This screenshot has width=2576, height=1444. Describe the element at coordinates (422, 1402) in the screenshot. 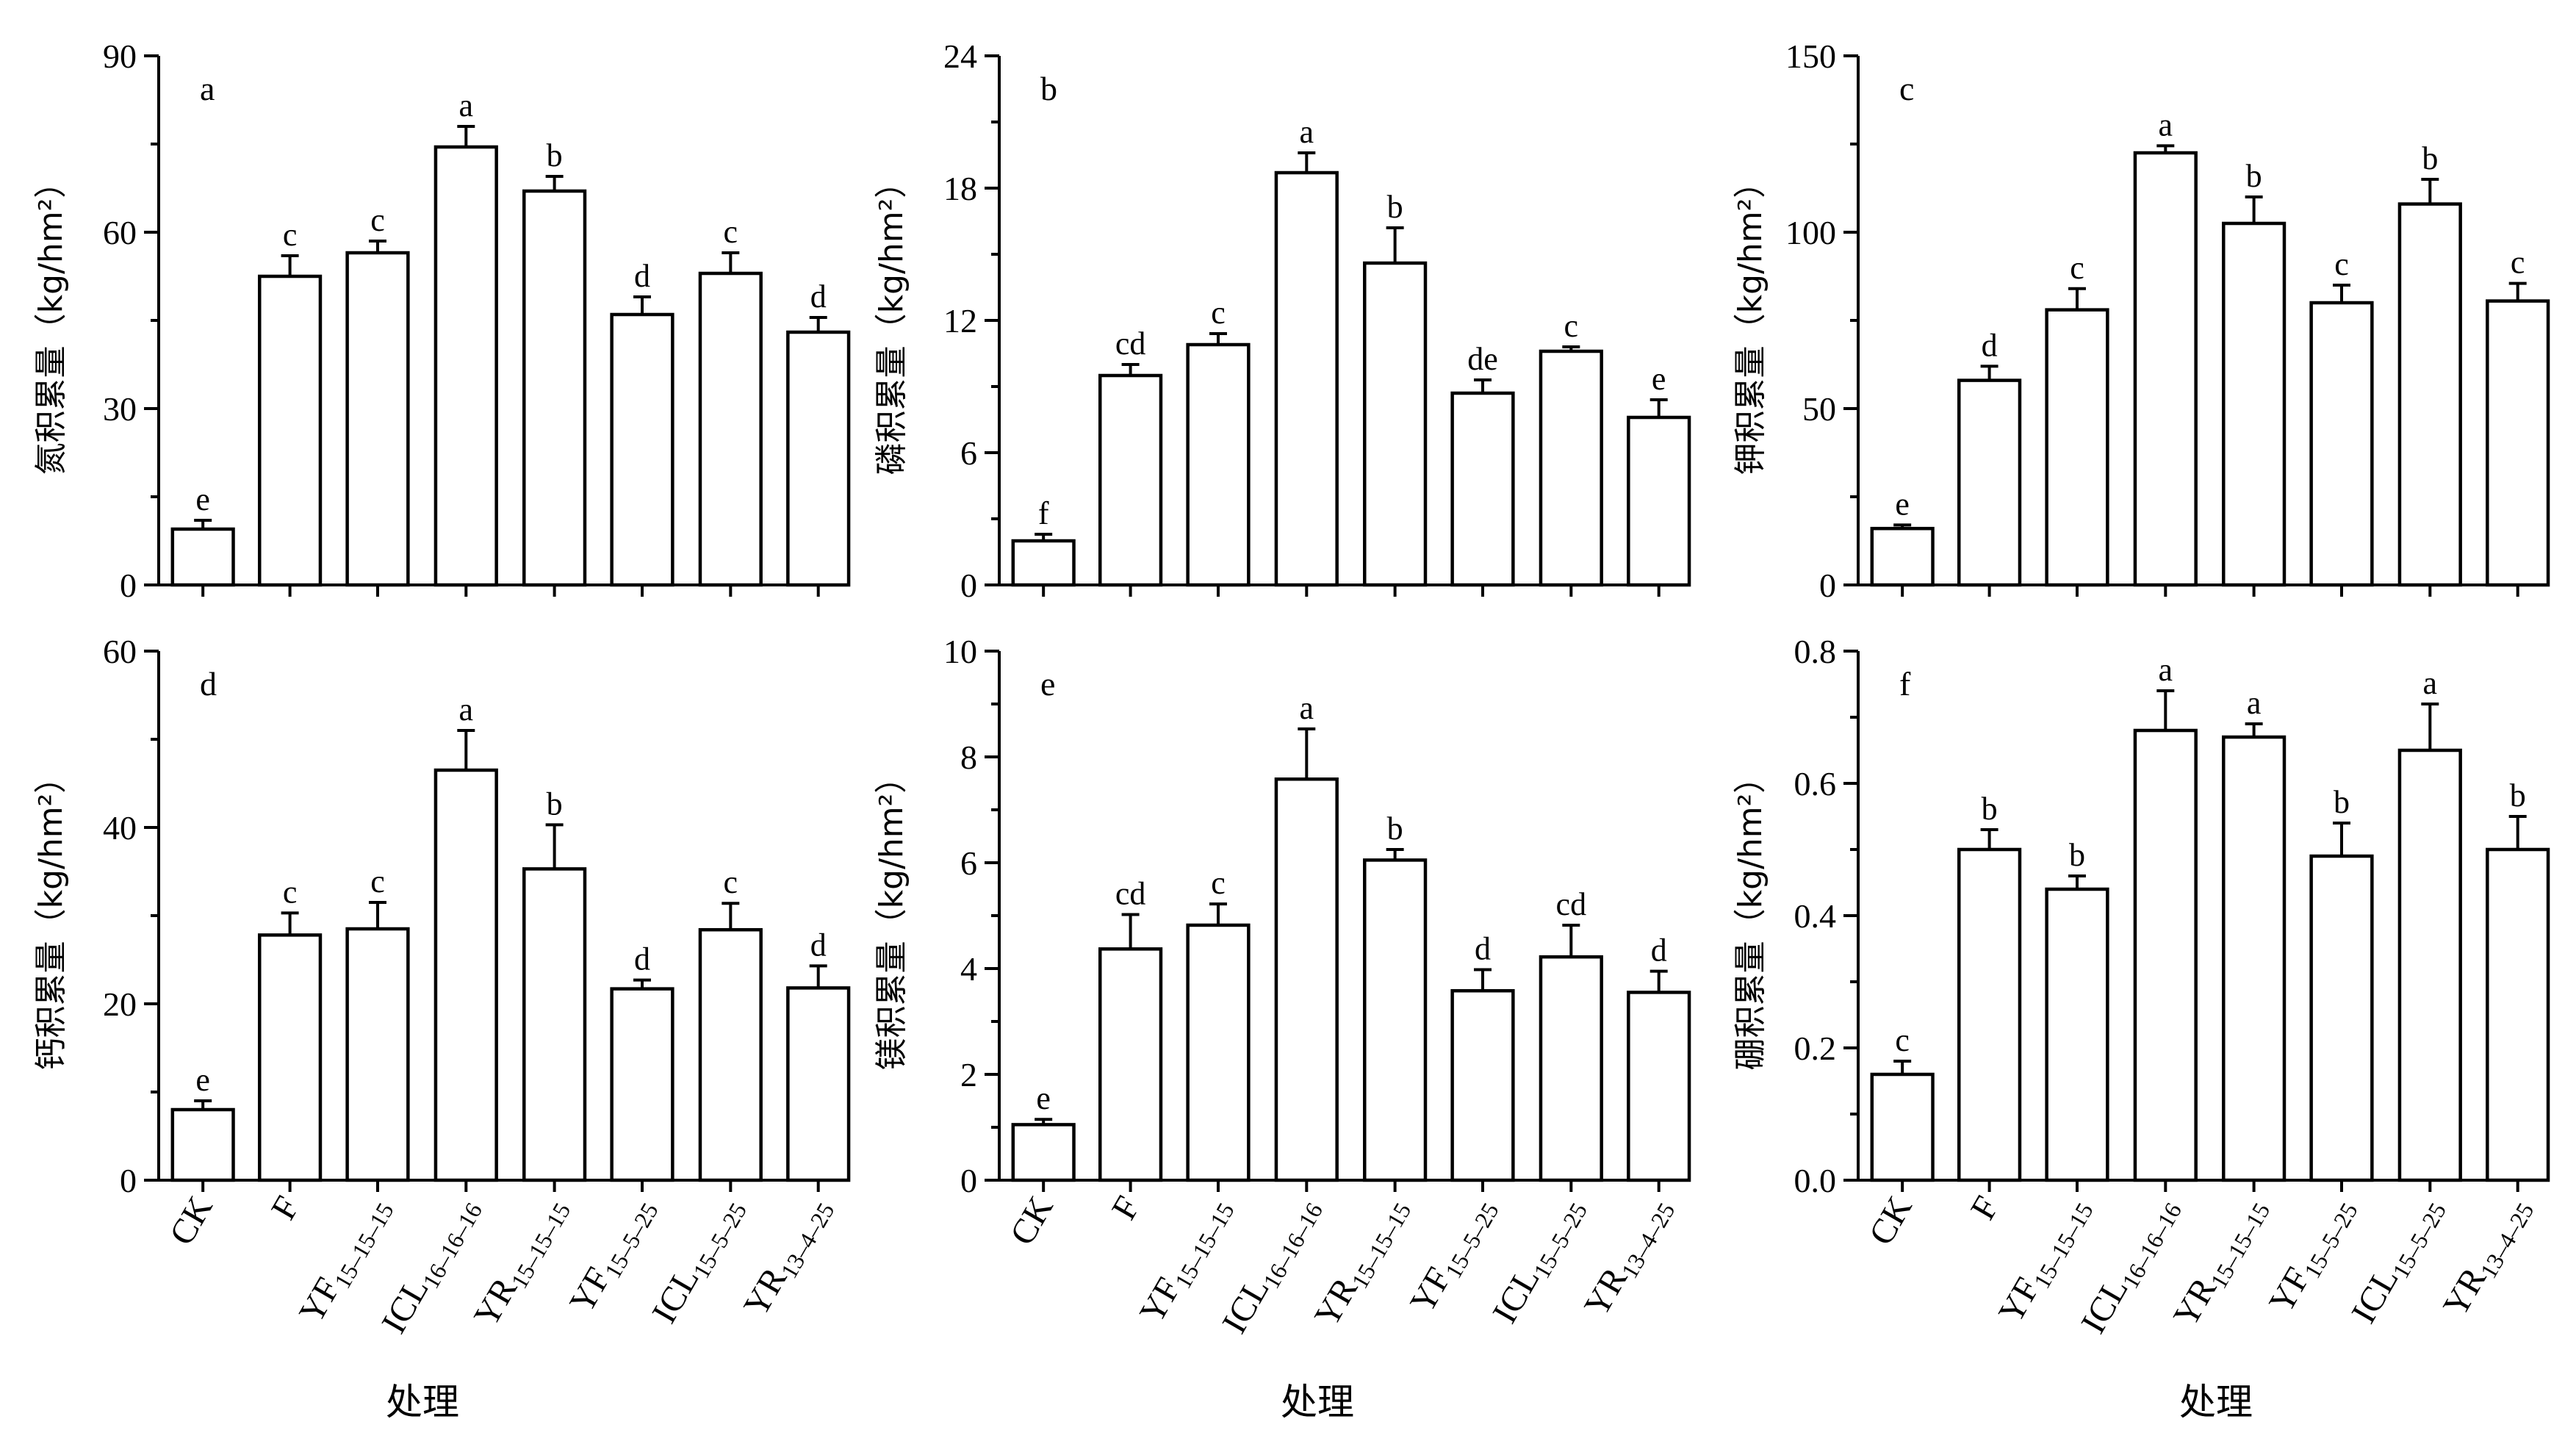

I see `x-axis-title-col-1: 处理` at that location.